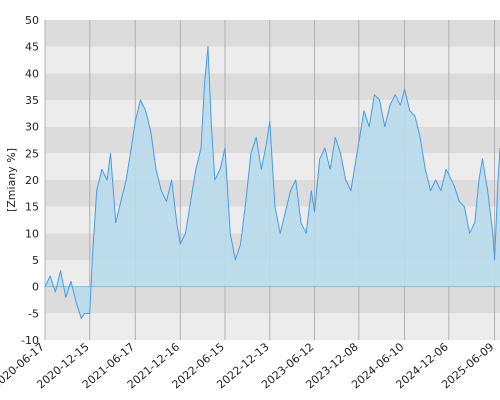 The width and height of the screenshot is (500, 400). Describe the element at coordinates (32, 47) in the screenshot. I see `y-tick-label: 45` at that location.